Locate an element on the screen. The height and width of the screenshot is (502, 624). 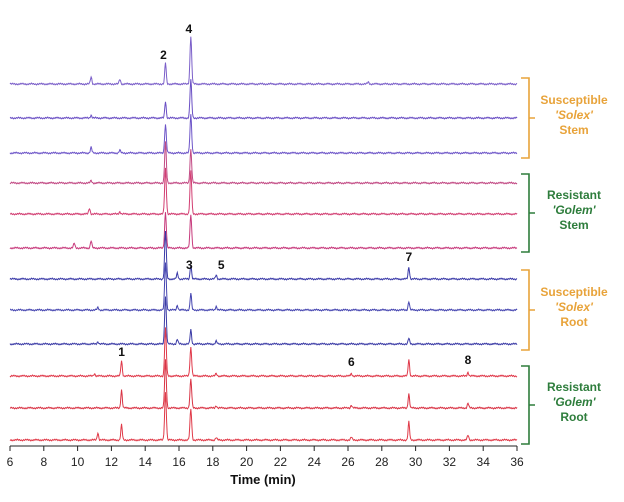
x-tick-label: 20 is located at coordinates (247, 462).